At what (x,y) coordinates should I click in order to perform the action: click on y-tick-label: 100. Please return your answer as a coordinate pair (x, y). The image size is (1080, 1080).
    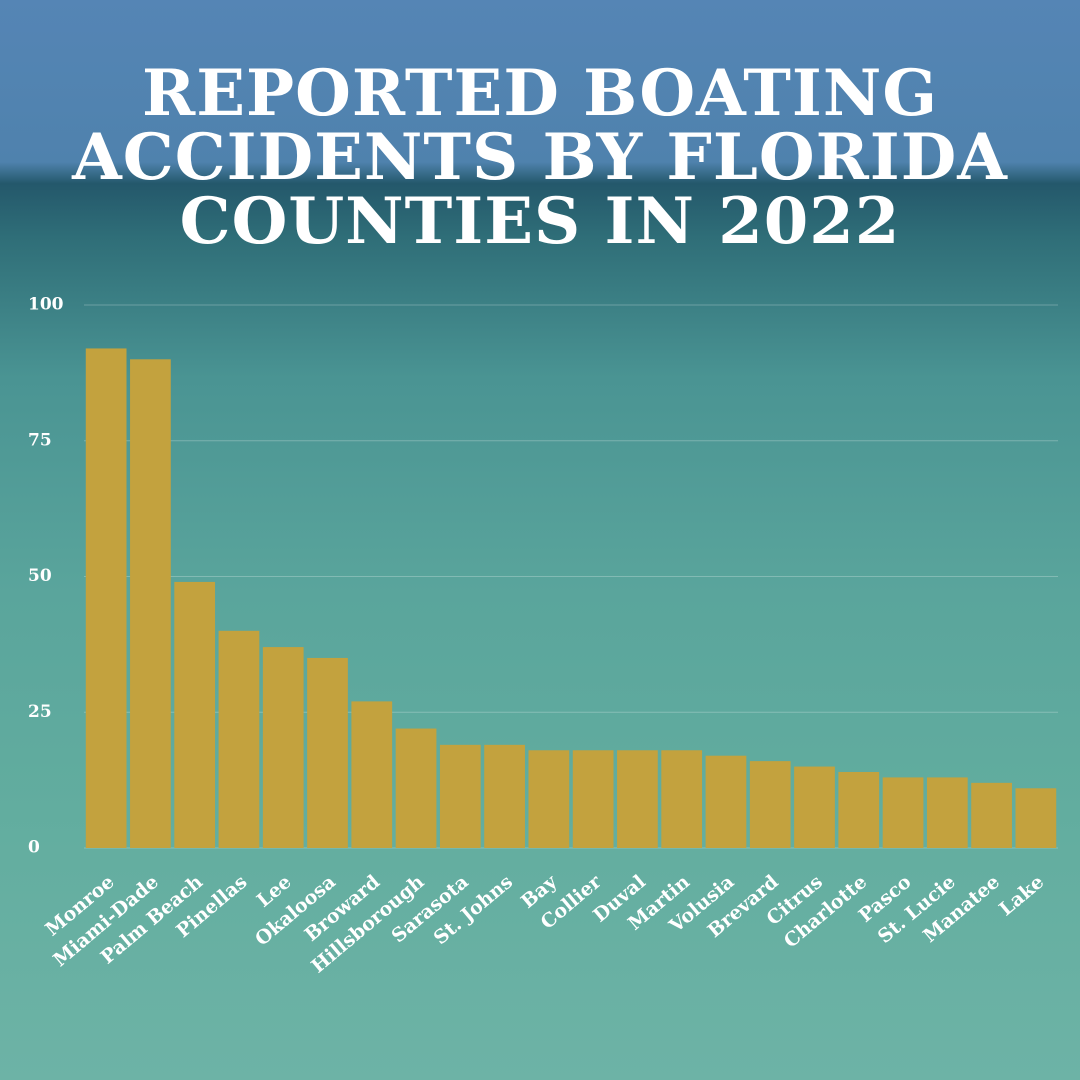
    Looking at the image, I should click on (46, 305).